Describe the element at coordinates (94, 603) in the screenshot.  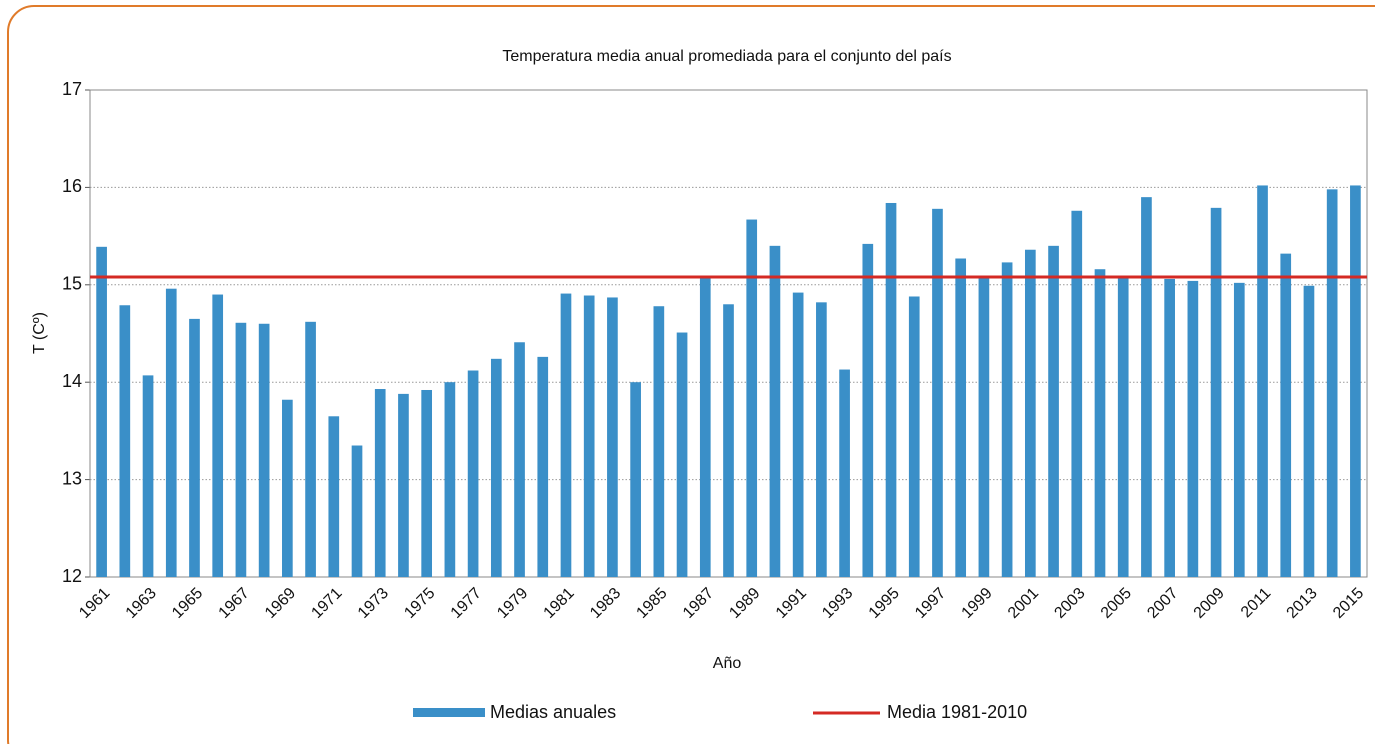
I see `x-tick-label: 1961` at that location.